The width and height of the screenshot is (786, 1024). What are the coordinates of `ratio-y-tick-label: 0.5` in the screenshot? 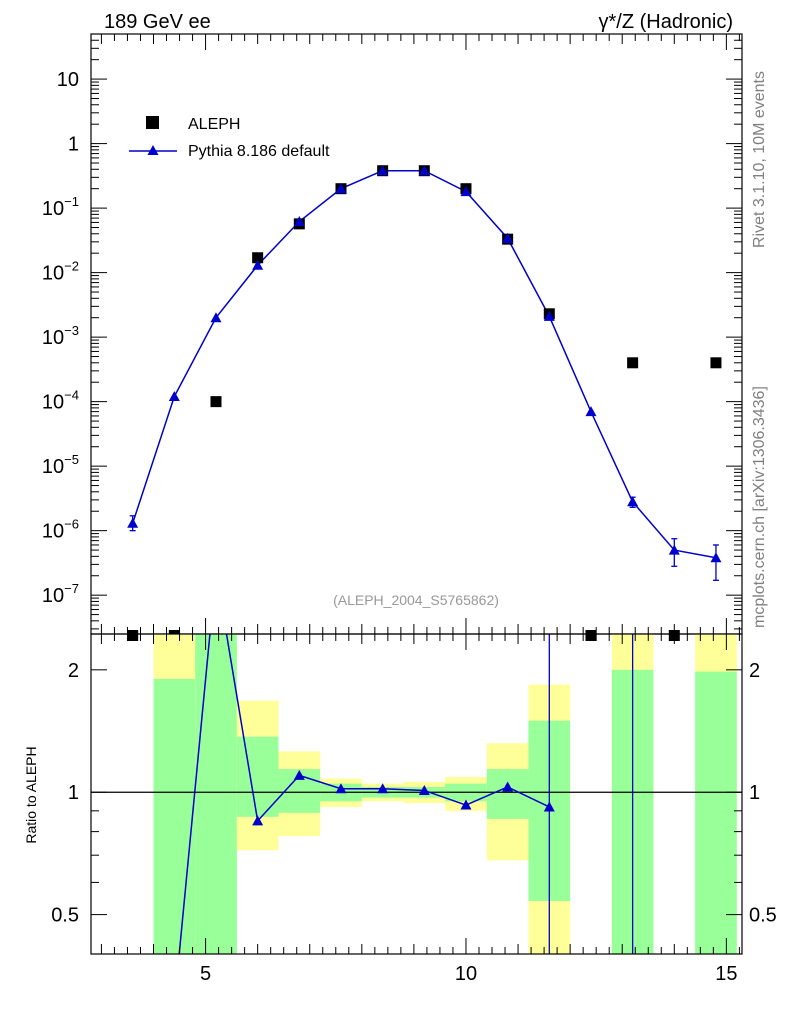 It's located at (65, 916).